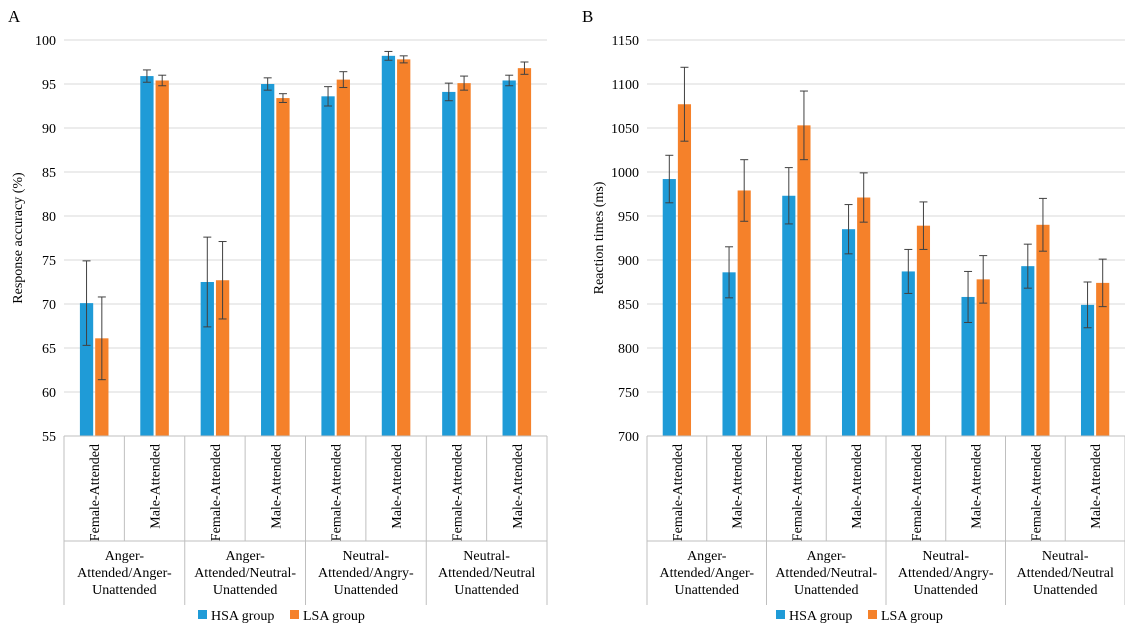 Image resolution: width=1125 pixels, height=628 pixels. What do you see at coordinates (49, 349) in the screenshot?
I see `y-tick-label: 65` at bounding box center [49, 349].